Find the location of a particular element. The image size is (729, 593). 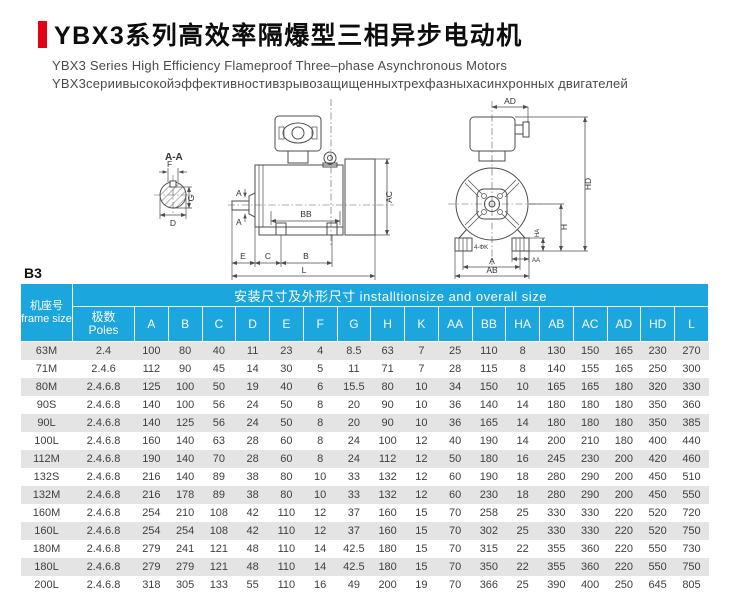

dim-cell-b: 90 is located at coordinates (185, 369).